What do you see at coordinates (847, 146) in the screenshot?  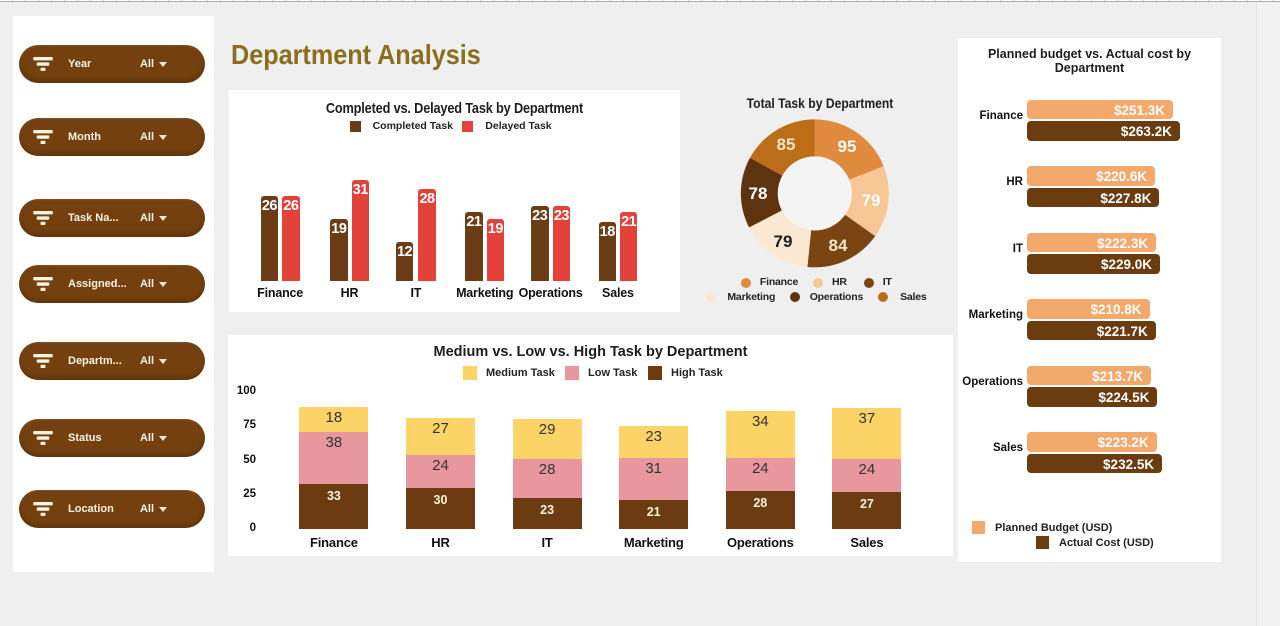 I see `svg-text: 95` at bounding box center [847, 146].